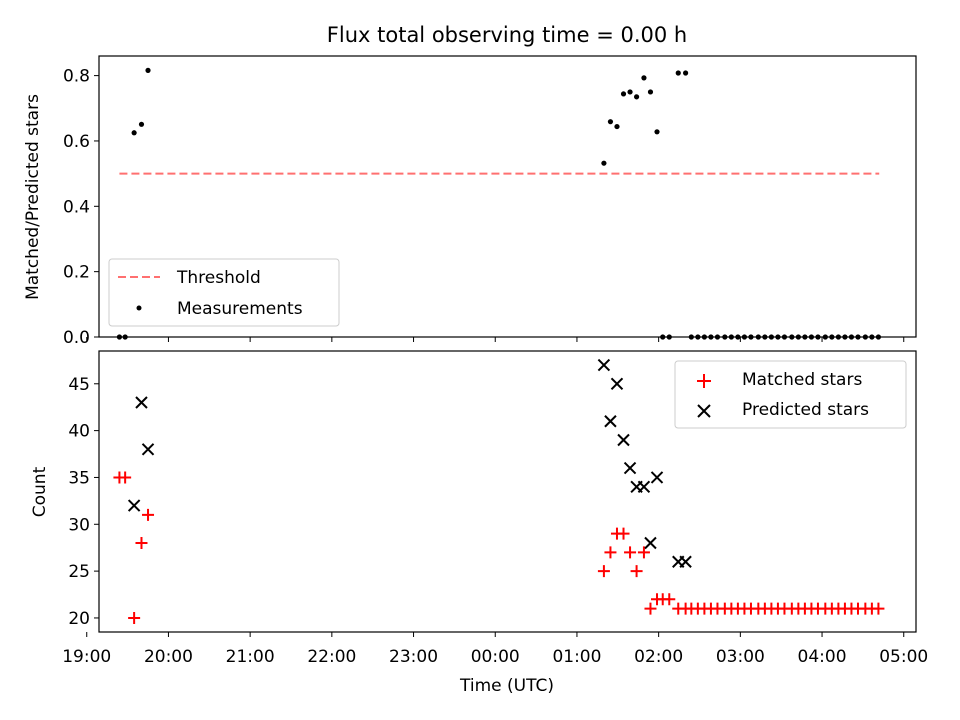 This screenshot has height=720, width=960. Describe the element at coordinates (79, 525) in the screenshot. I see `y-tick-label: 30` at that location.